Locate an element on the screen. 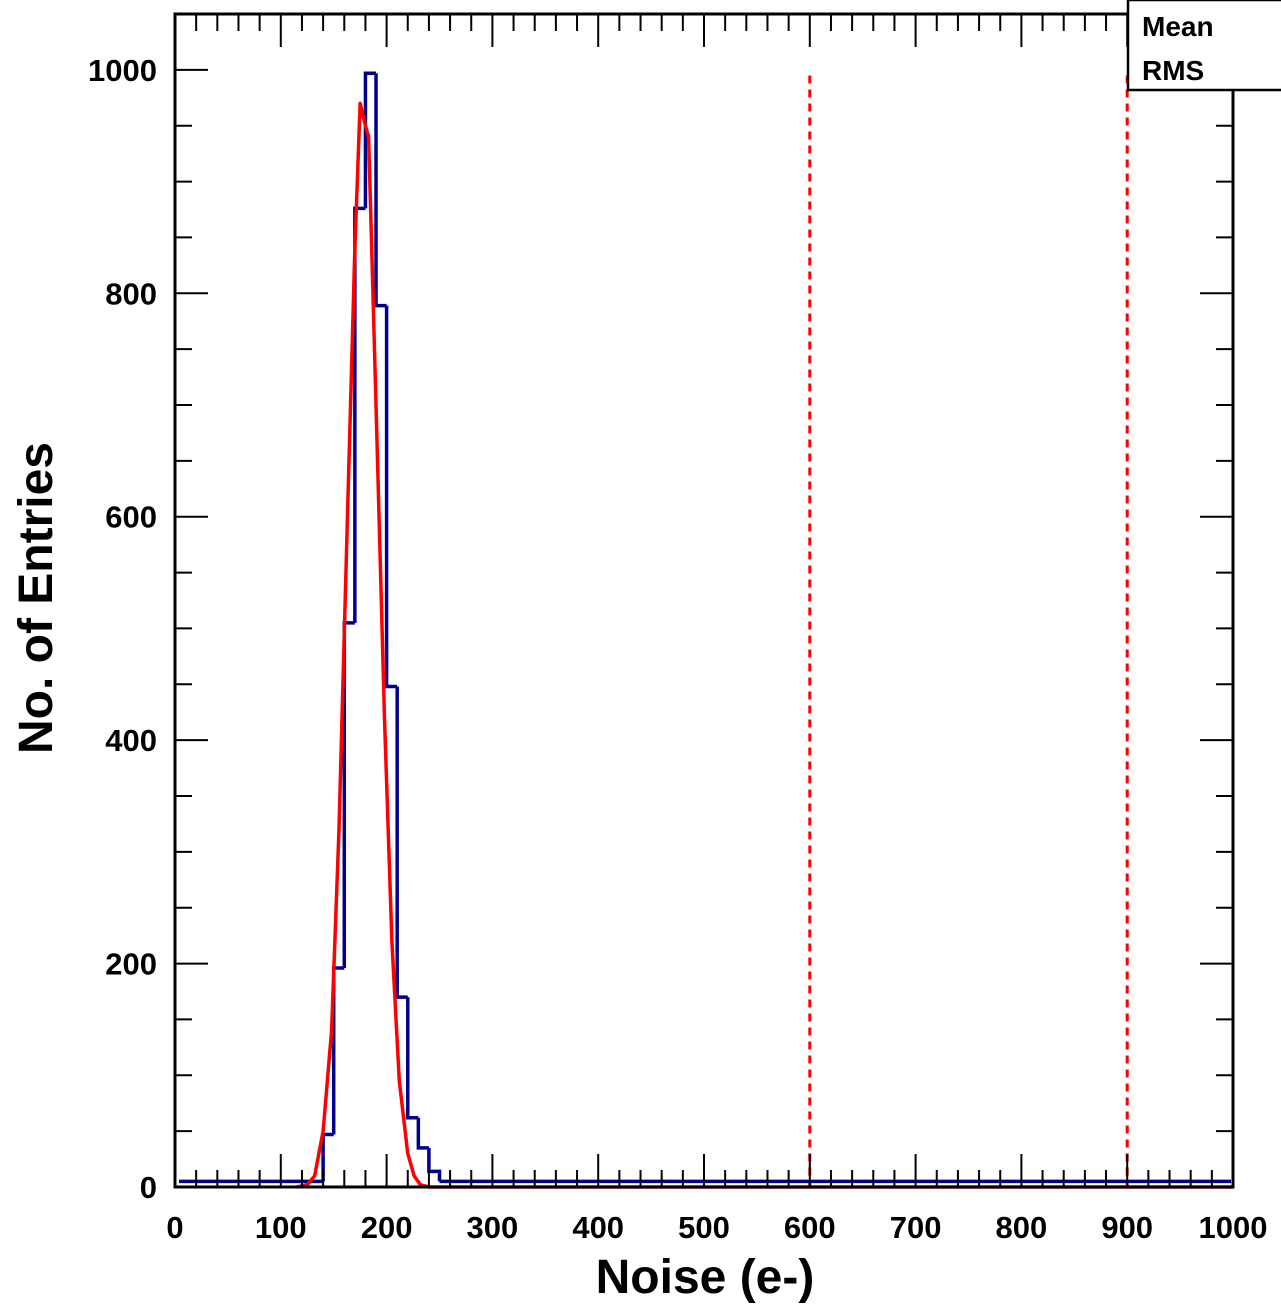 The height and width of the screenshot is (1309, 1281). x-tick-label: 600 is located at coordinates (810, 1227).